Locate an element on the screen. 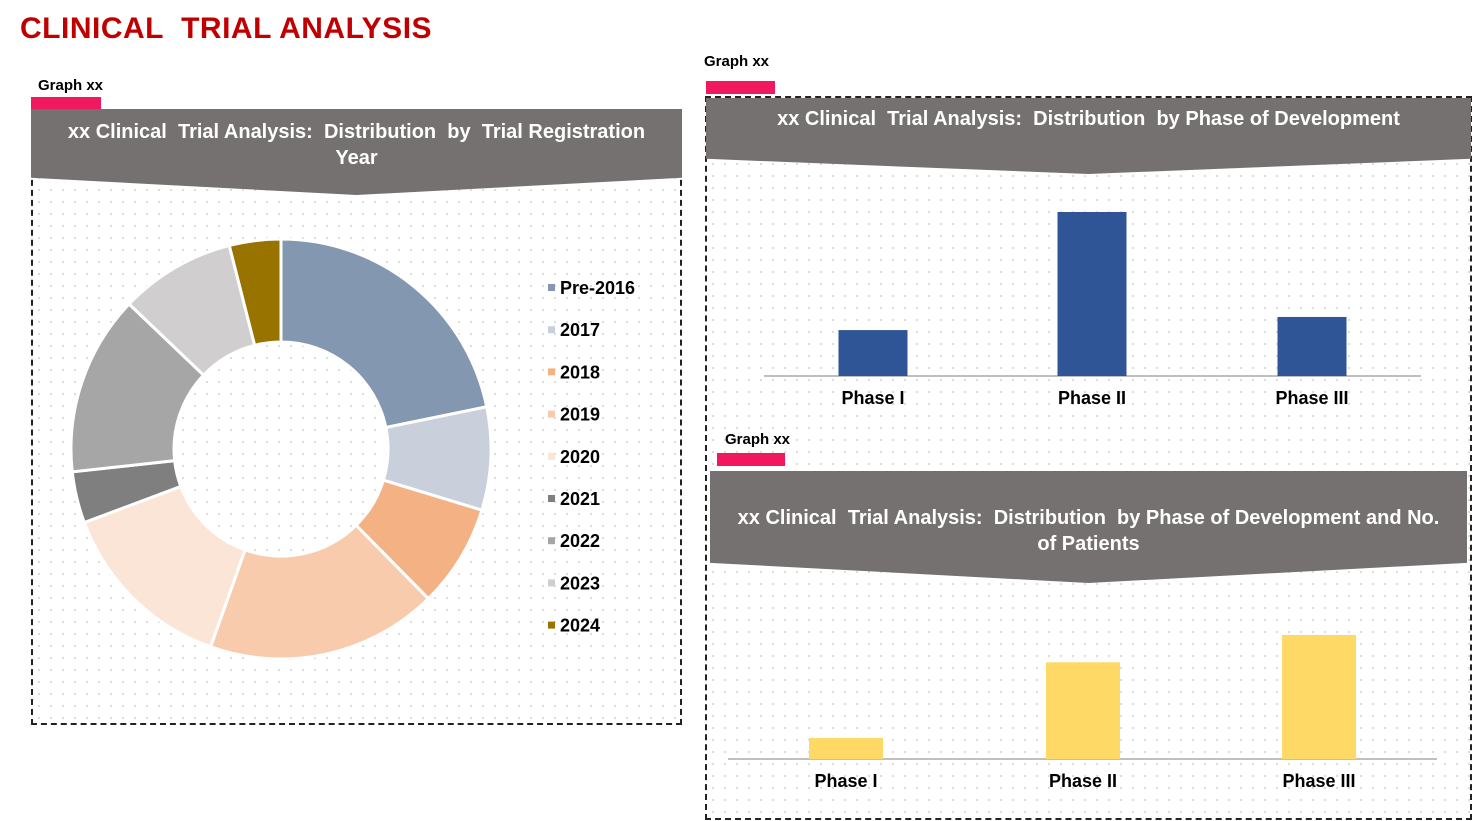 This screenshot has width=1474, height=821. legend-item-label: 2022 is located at coordinates (580, 541).